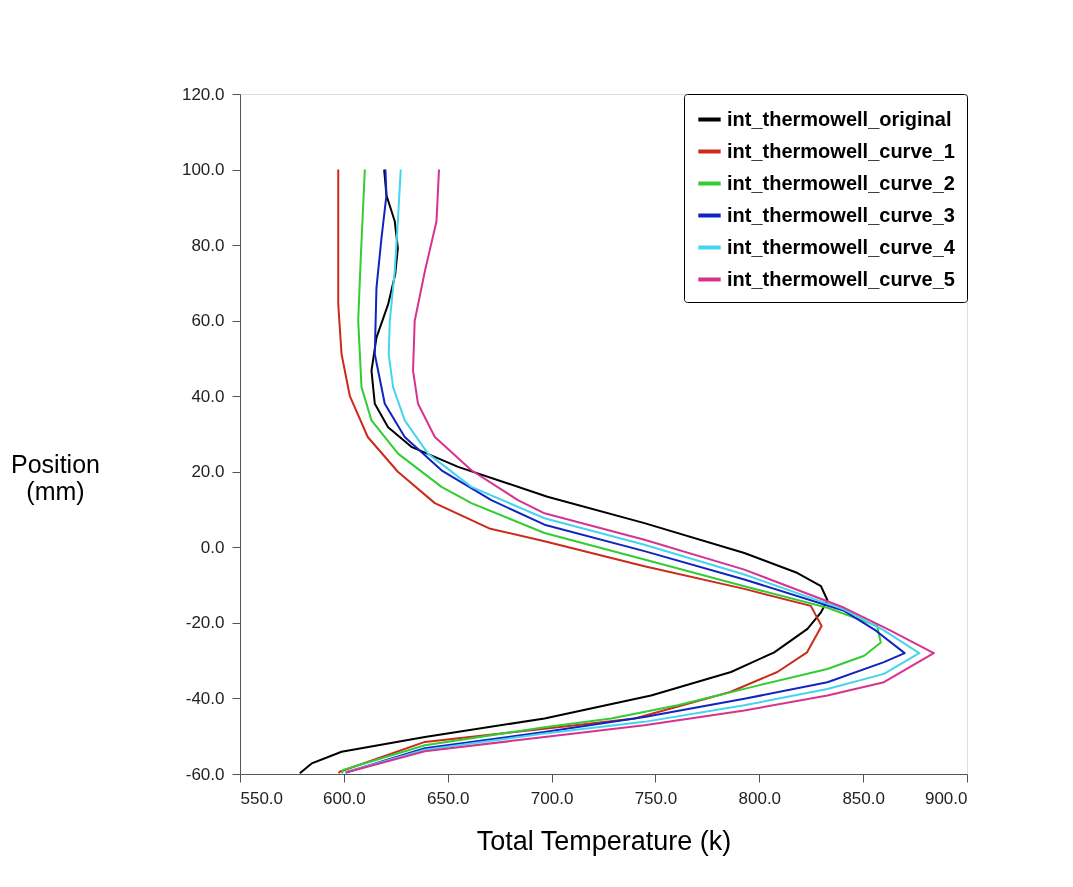 Image resolution: width=1073 pixels, height=887 pixels. I want to click on y-tick-label: -40.0, so click(205, 698).